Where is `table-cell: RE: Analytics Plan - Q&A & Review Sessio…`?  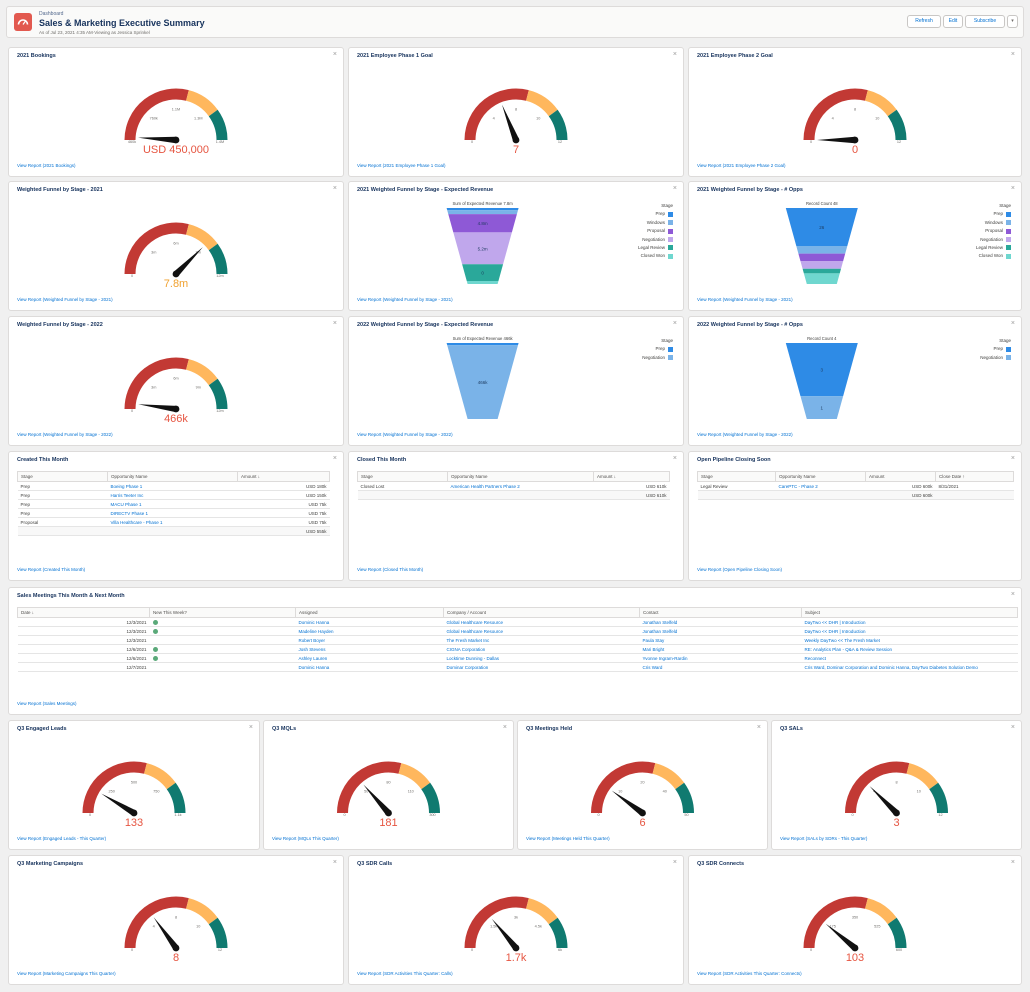
table-cell: RE: Analytics Plan - Q&A & Review Sessio… is located at coordinates (909, 649).